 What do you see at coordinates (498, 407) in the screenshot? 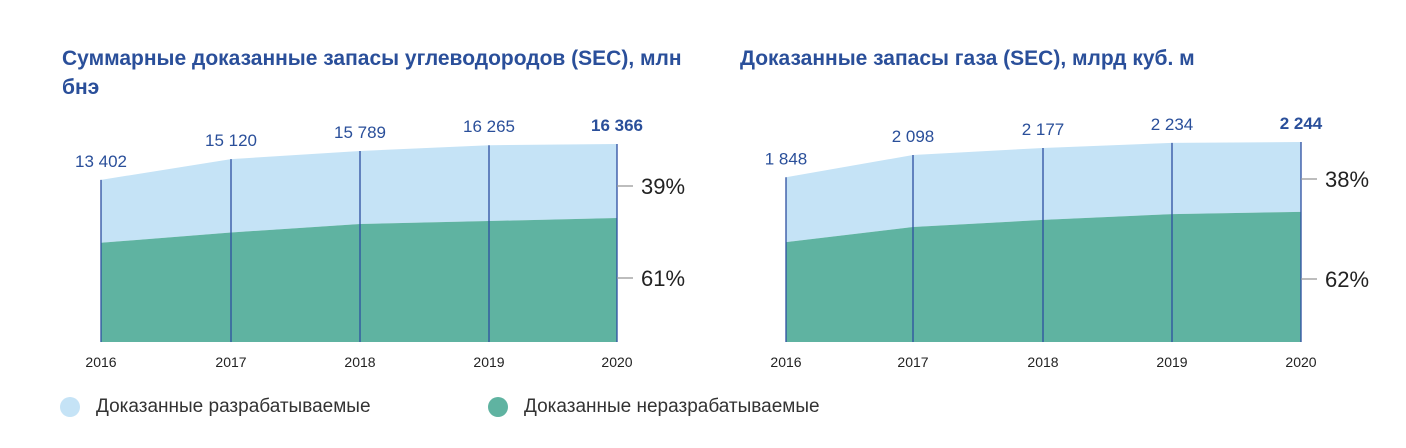
I see `legend-swatch-undeveloped` at bounding box center [498, 407].